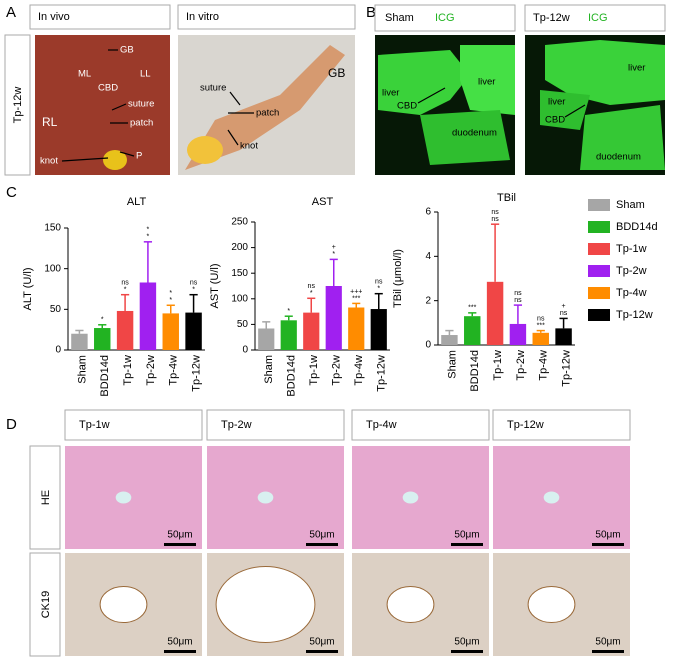 This screenshot has height=664, width=677. Describe the element at coordinates (202, 17) in the screenshot. I see `header: In vitro` at that location.